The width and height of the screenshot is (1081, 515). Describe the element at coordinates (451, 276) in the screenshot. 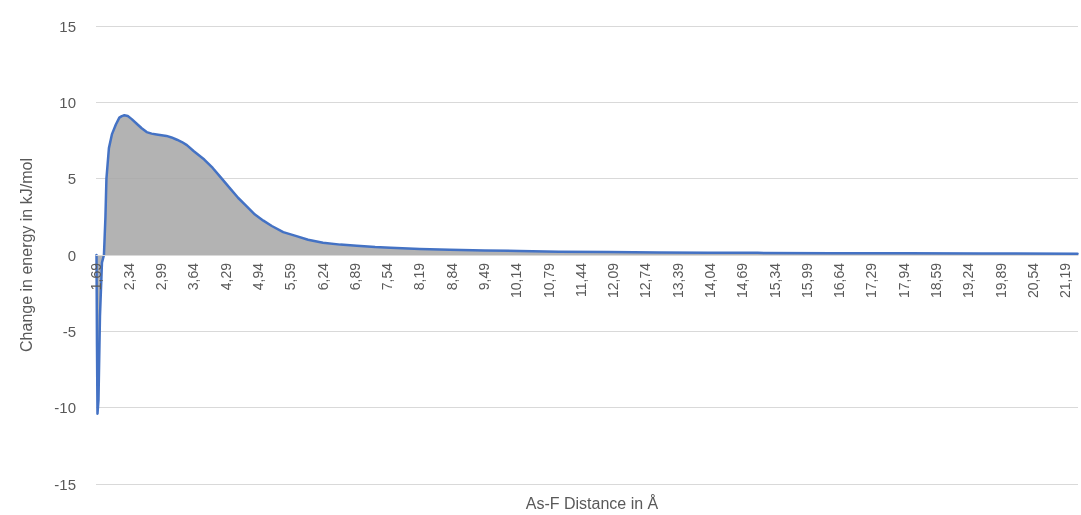

I see `x-tick-label: 8,84` at that location.